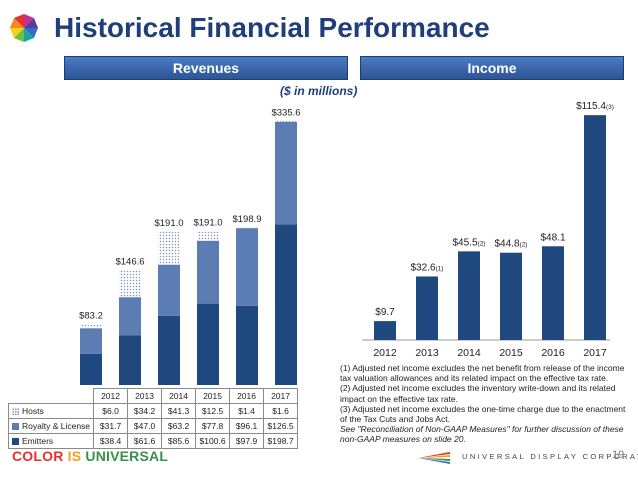 Image resolution: width=638 pixels, height=478 pixels. Describe the element at coordinates (111, 411) in the screenshot. I see `table-cell: $6.0` at that location.